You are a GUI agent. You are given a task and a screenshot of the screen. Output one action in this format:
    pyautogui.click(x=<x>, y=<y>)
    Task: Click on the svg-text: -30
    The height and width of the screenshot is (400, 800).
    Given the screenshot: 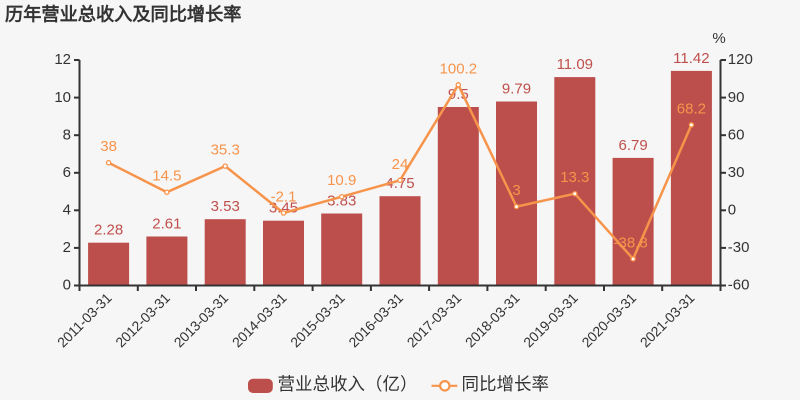 What is the action you would take?
    pyautogui.click(x=739, y=247)
    